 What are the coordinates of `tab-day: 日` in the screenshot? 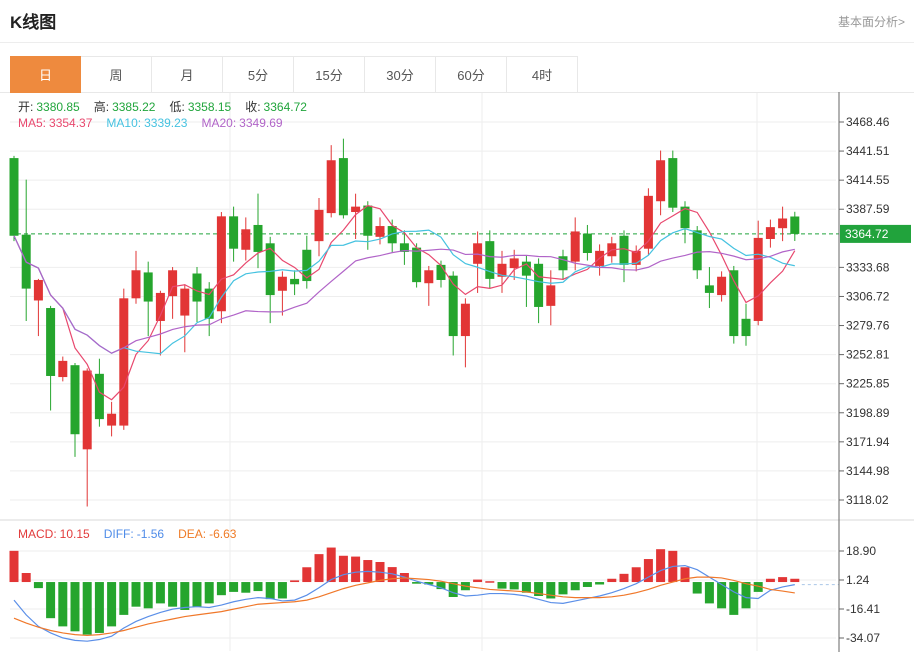 It's located at (45, 74).